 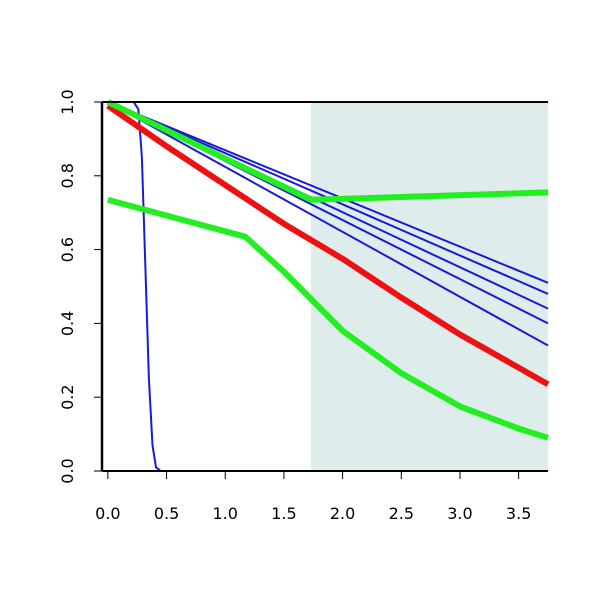 What do you see at coordinates (67, 175) in the screenshot?
I see `y-tick-label: 0.8` at bounding box center [67, 175].